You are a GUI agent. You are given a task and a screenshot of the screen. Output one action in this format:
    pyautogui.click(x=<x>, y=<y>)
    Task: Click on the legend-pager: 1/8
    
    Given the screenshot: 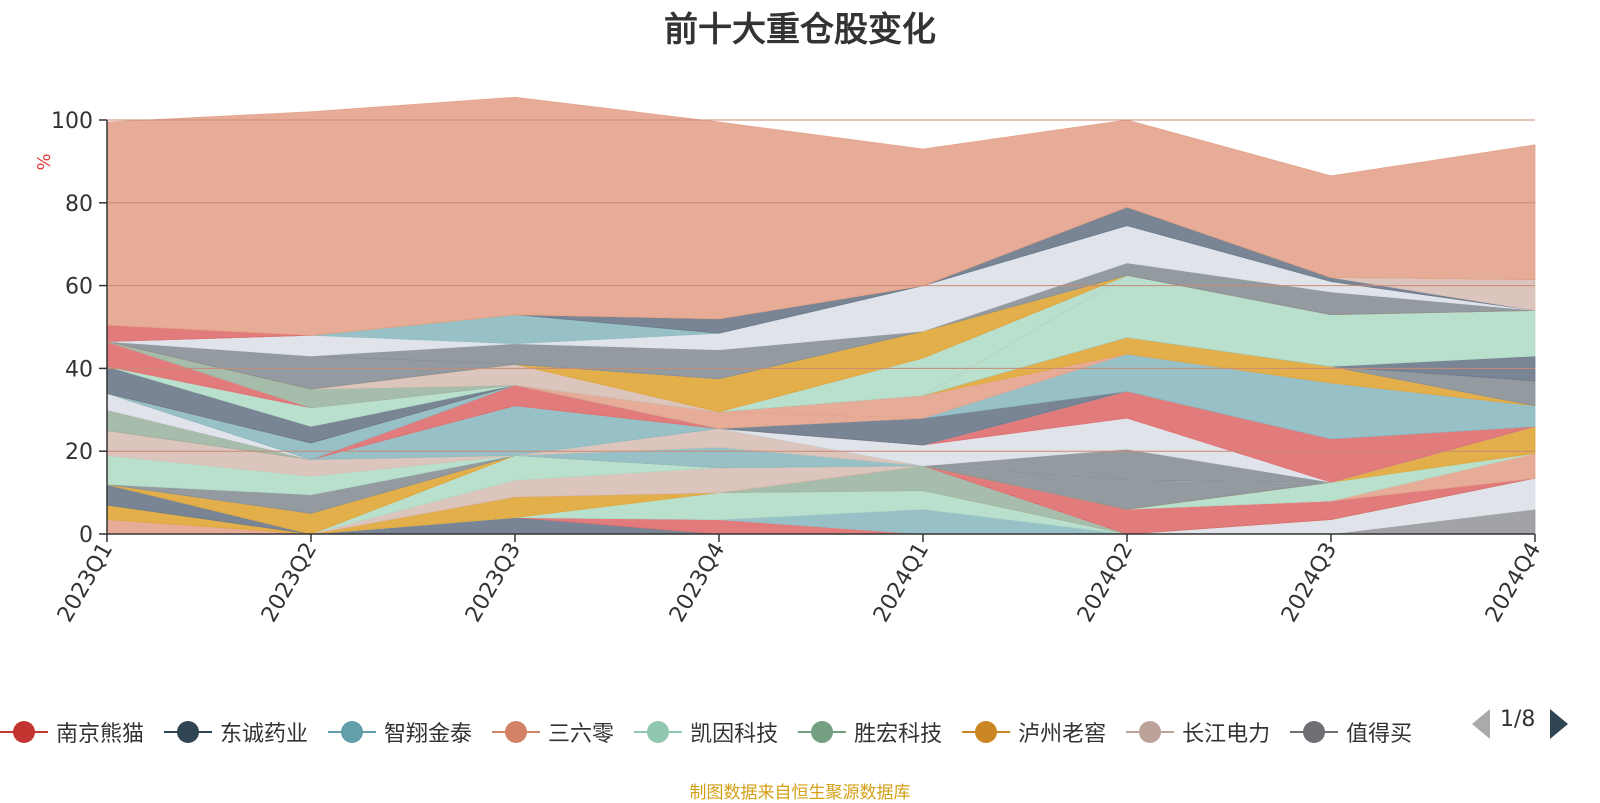 What is the action you would take?
    pyautogui.click(x=1535, y=725)
    